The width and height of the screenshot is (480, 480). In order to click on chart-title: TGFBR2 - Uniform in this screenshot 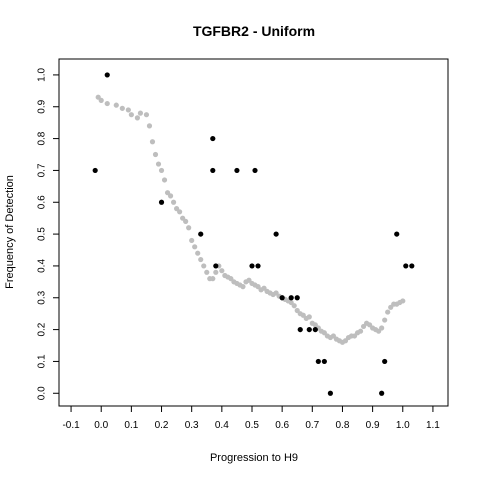, I will do `click(254, 31)`.